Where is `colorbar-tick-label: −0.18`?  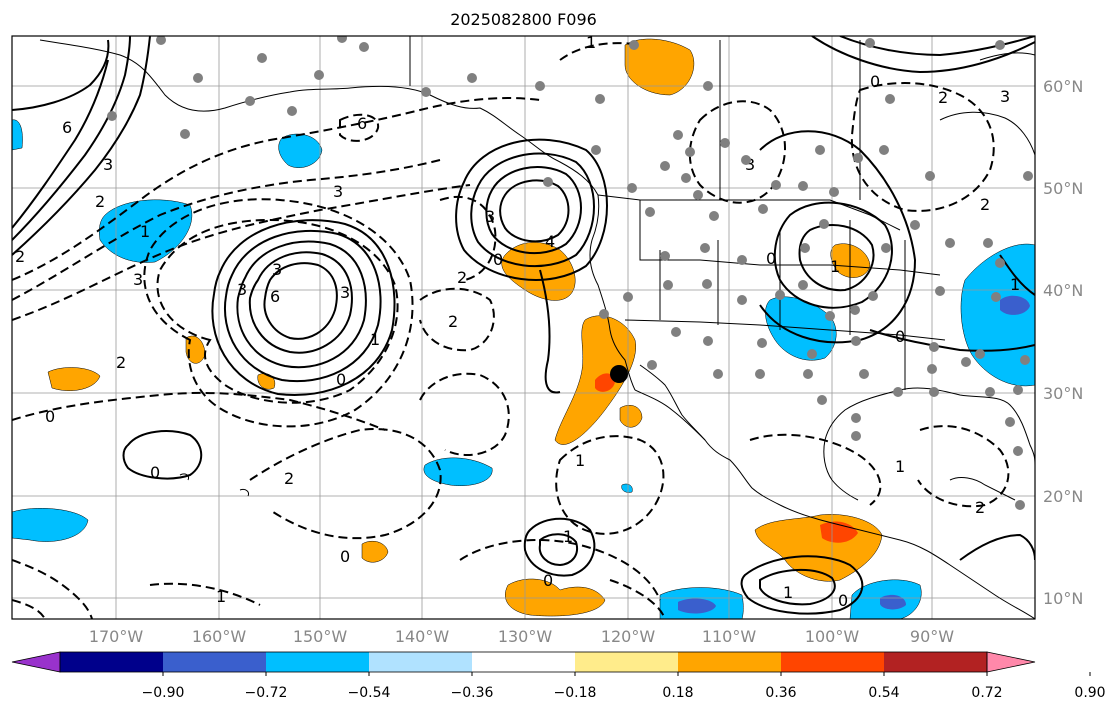 colorbar-tick-label: −0.18 is located at coordinates (575, 693).